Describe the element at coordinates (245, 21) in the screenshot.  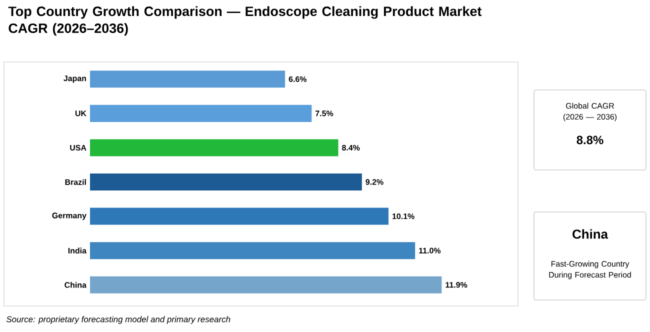
I see `chart-title: Top Country Growth Comparison — Endoscope Cleaning Product Market CAGR (2026–2036)` at that location.